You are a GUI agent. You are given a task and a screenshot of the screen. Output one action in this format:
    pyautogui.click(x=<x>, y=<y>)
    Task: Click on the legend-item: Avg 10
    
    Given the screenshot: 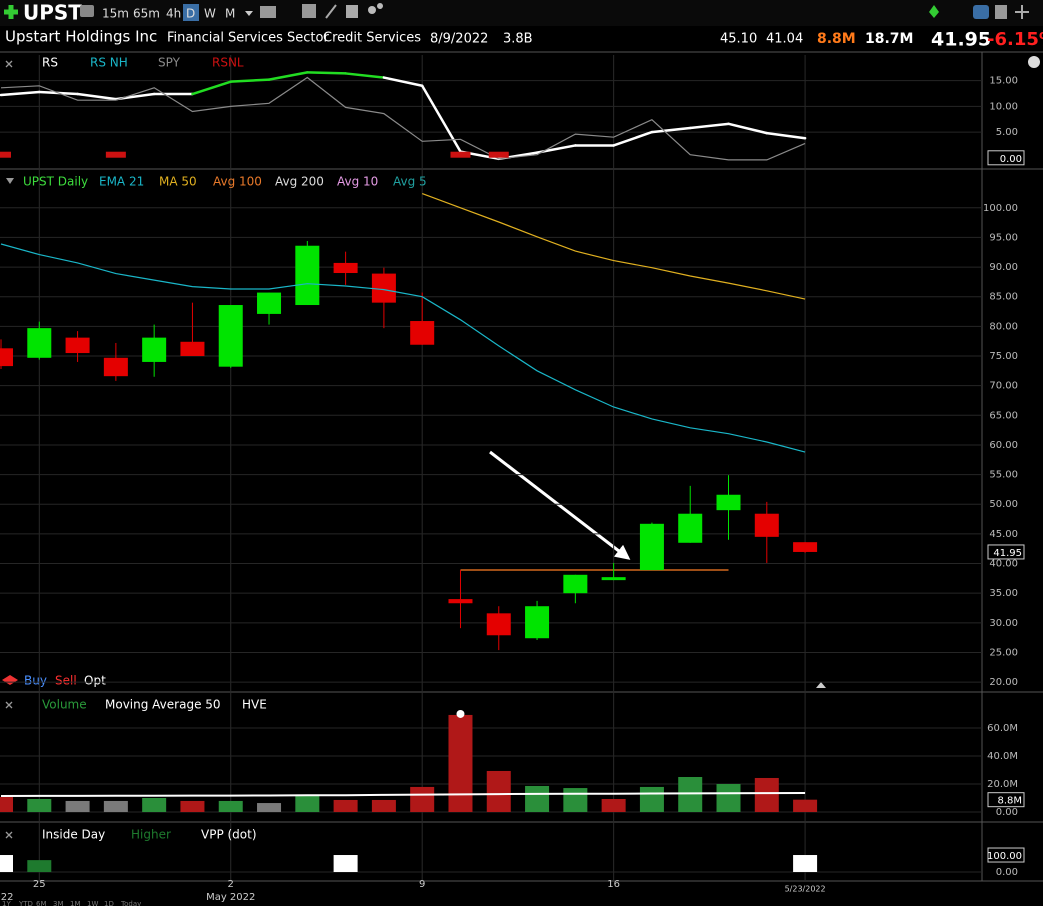 What is the action you would take?
    pyautogui.click(x=357, y=182)
    